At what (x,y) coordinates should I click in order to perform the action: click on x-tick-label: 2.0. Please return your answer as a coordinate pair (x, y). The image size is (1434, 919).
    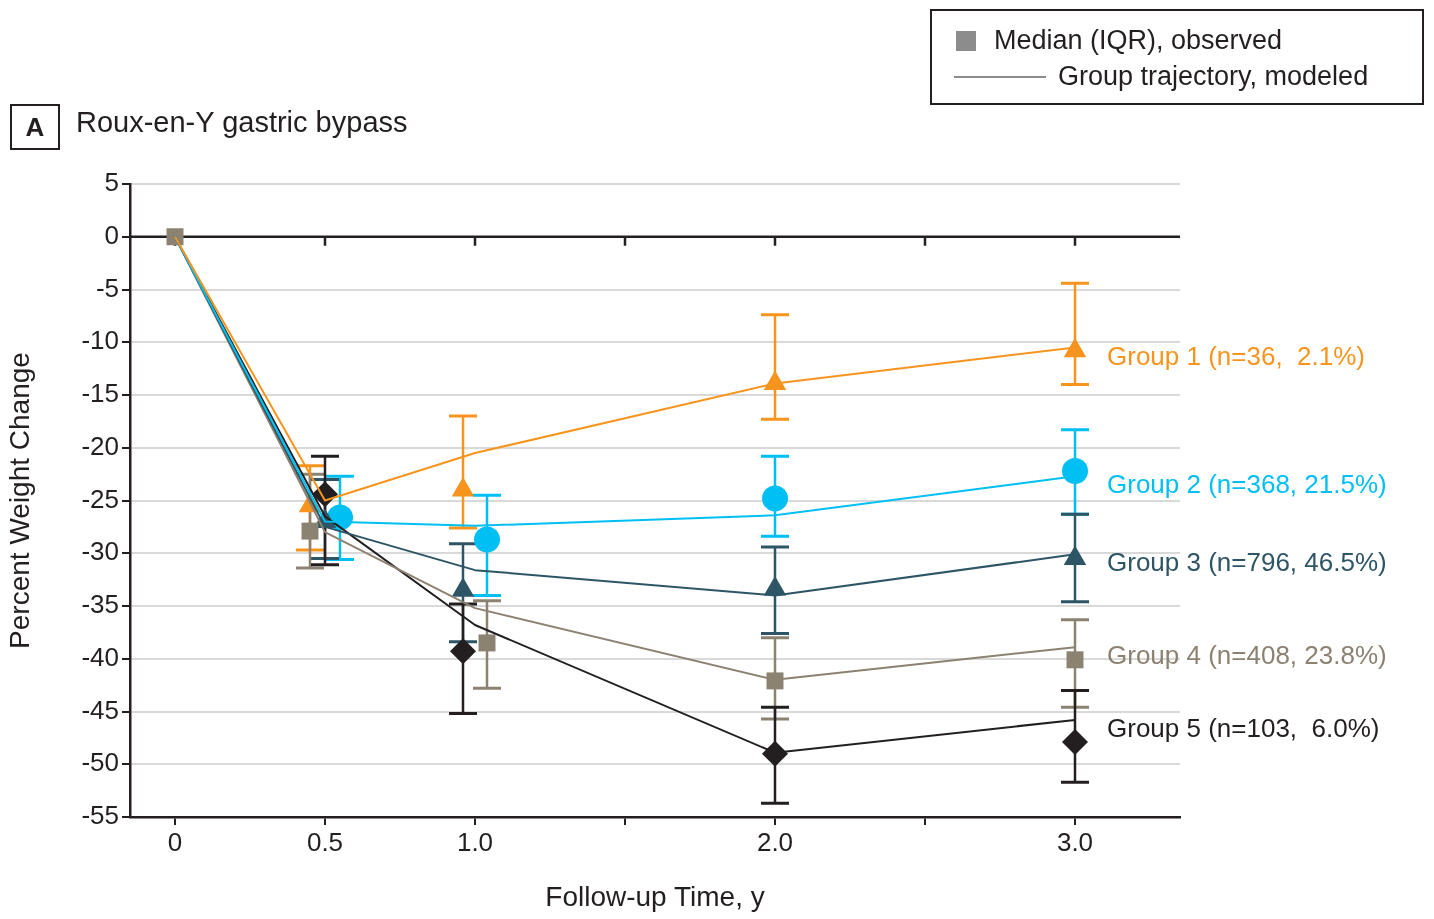
    Looking at the image, I should click on (775, 841).